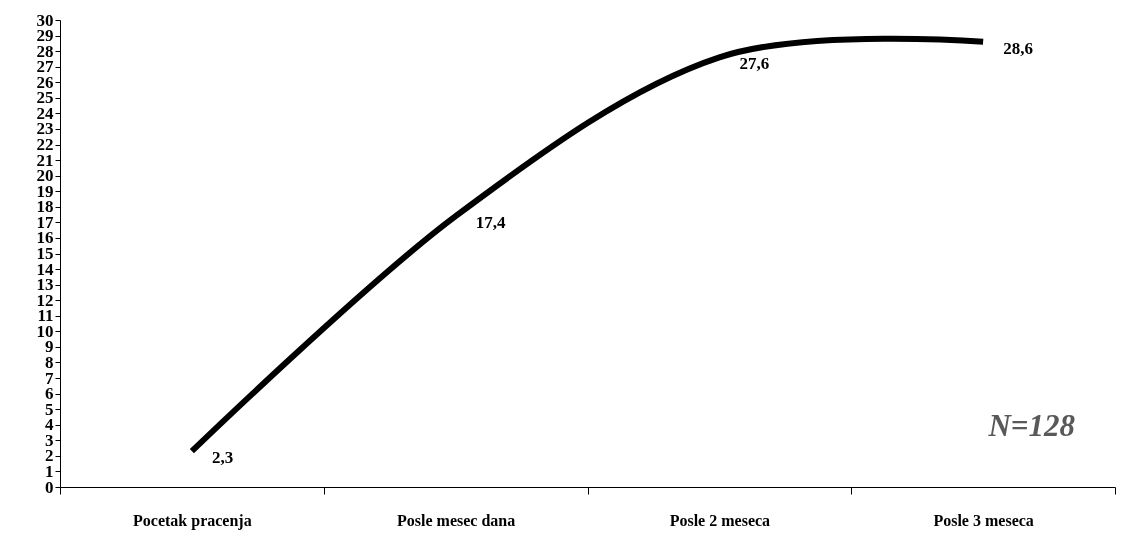  What do you see at coordinates (1018, 48) in the screenshot?
I see `data-label: 28,6` at bounding box center [1018, 48].